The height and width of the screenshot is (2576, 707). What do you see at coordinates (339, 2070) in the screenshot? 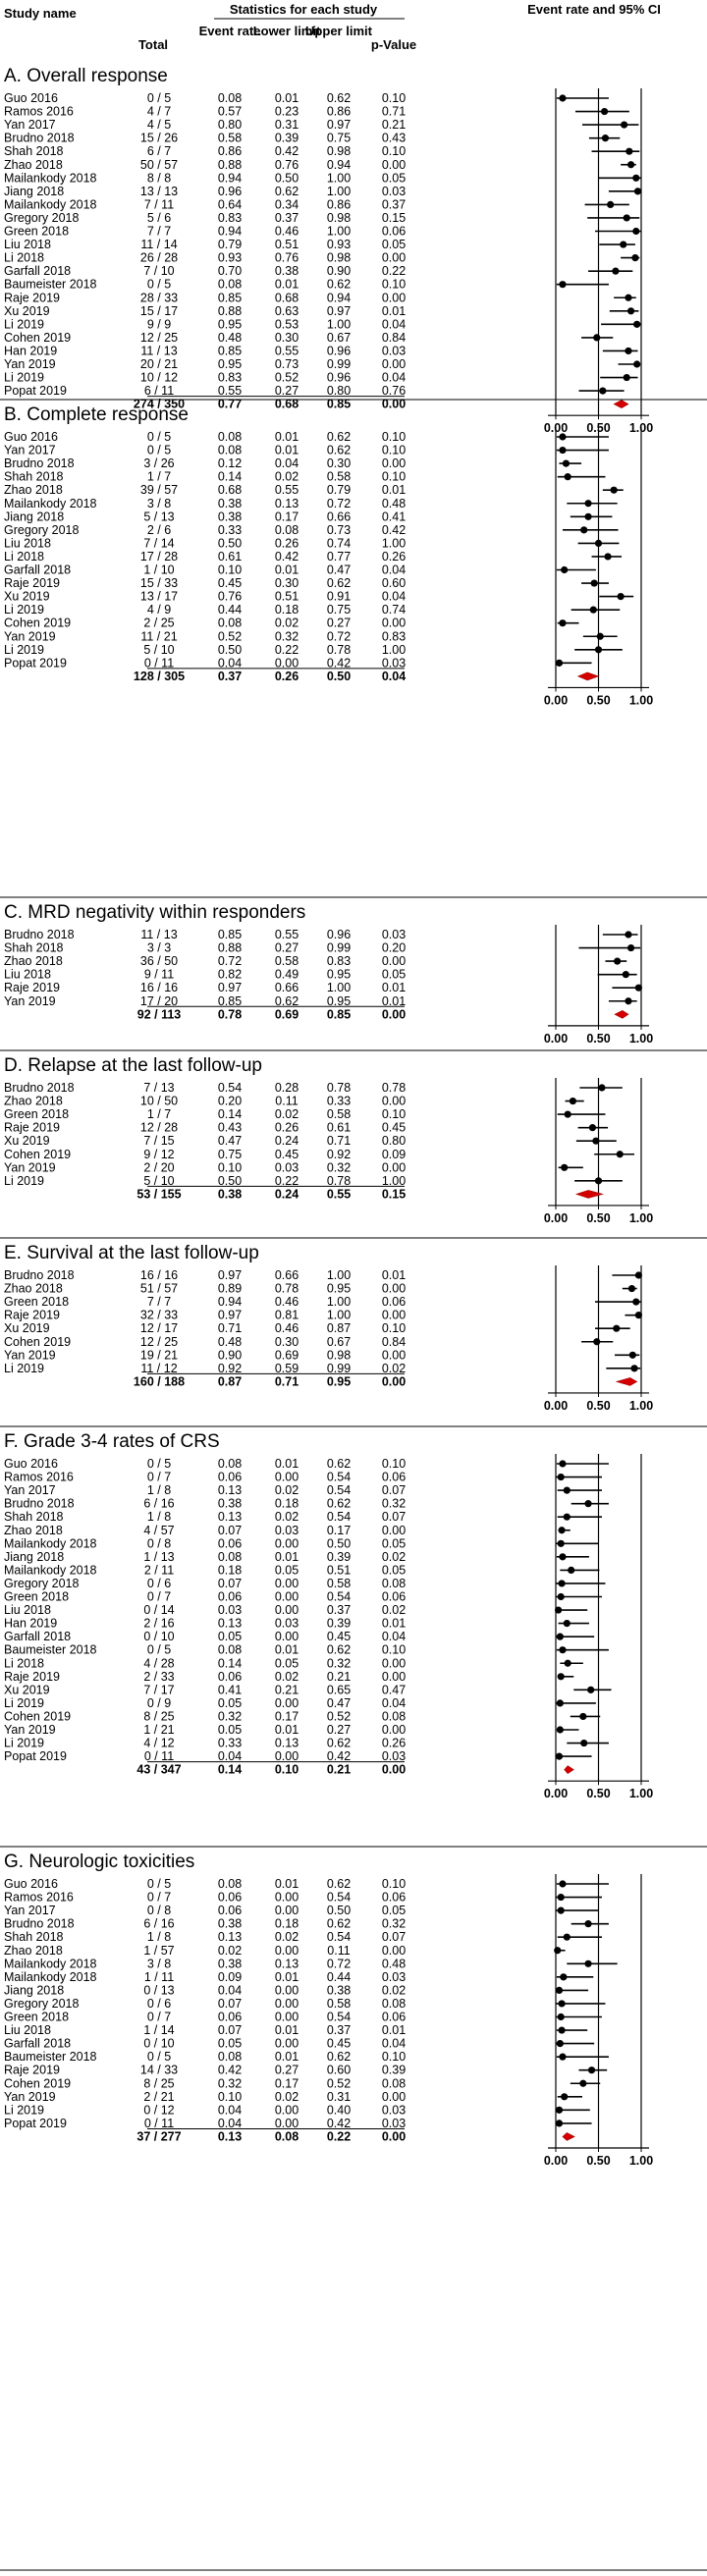
I see `study-upper-limit: 0.60` at bounding box center [339, 2070].